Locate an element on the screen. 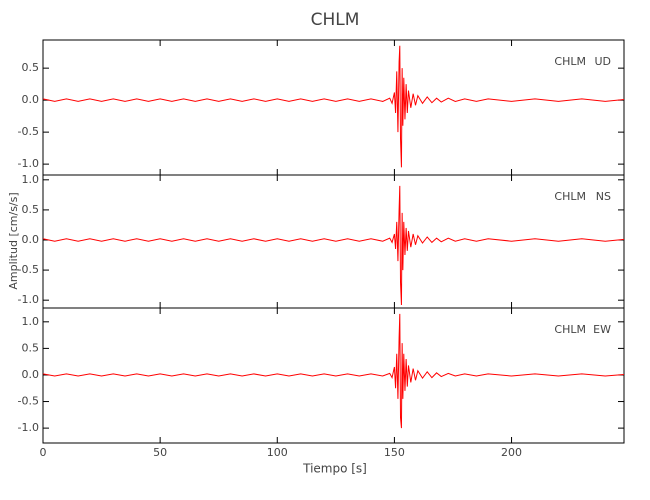  chart-title: CHLM is located at coordinates (335, 20).